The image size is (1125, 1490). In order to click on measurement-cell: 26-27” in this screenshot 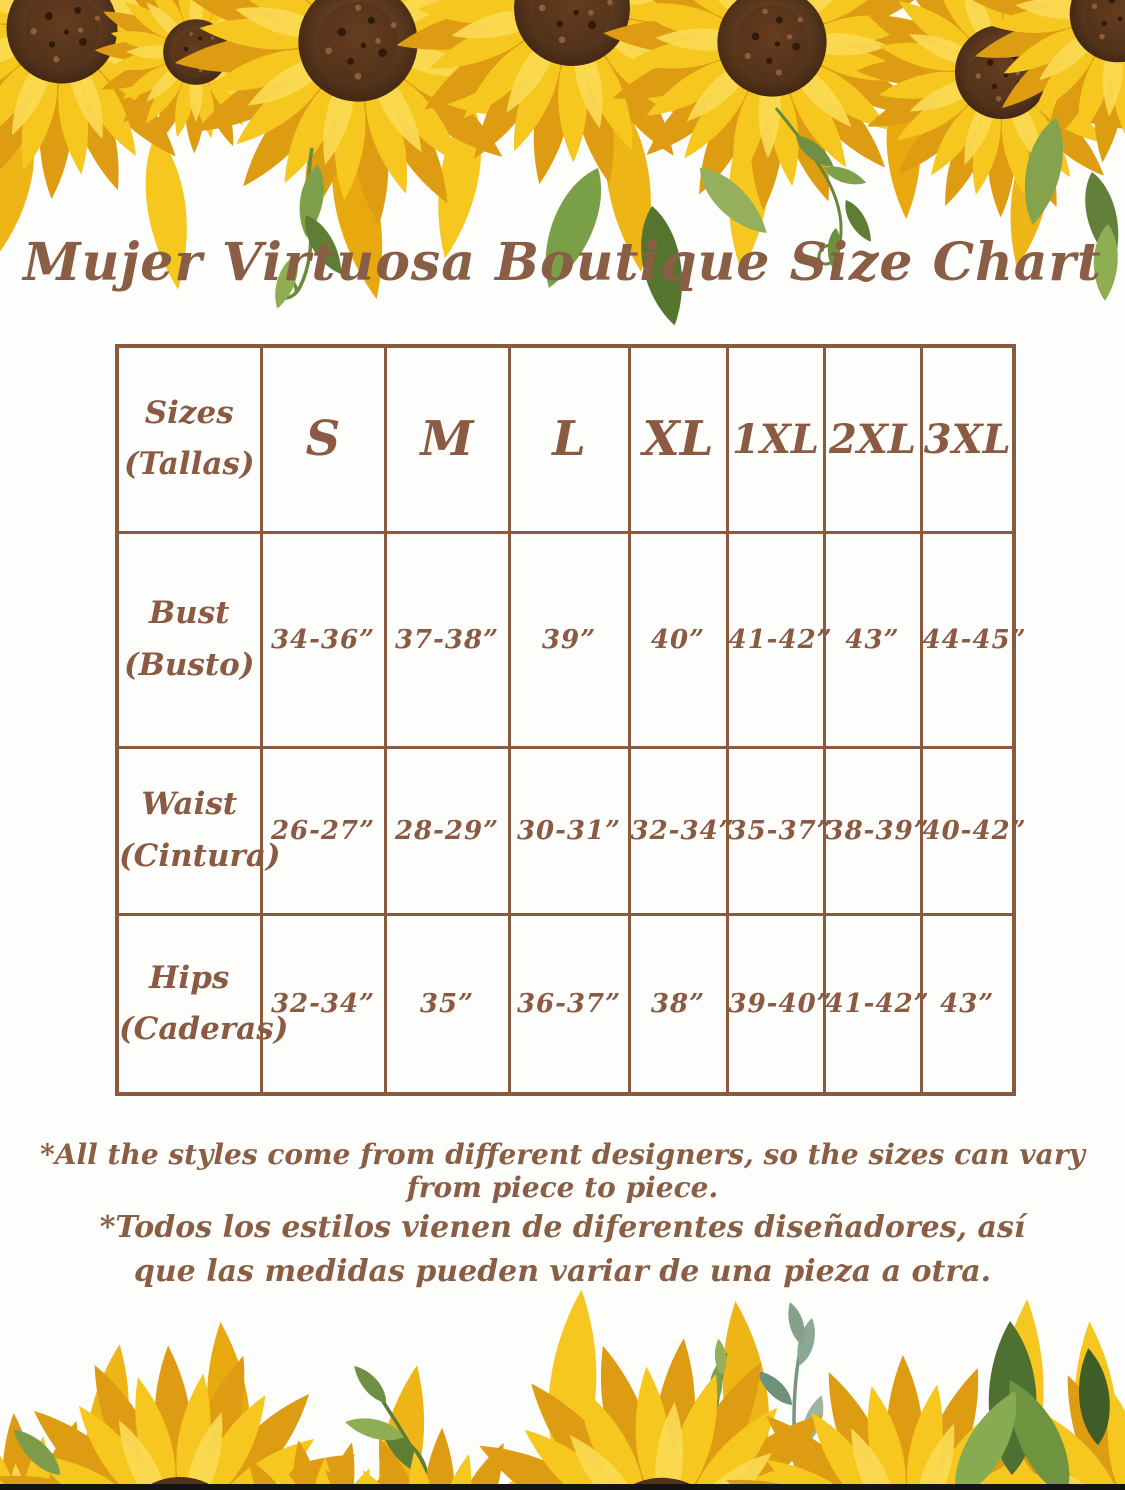, I will do `click(323, 830)`.